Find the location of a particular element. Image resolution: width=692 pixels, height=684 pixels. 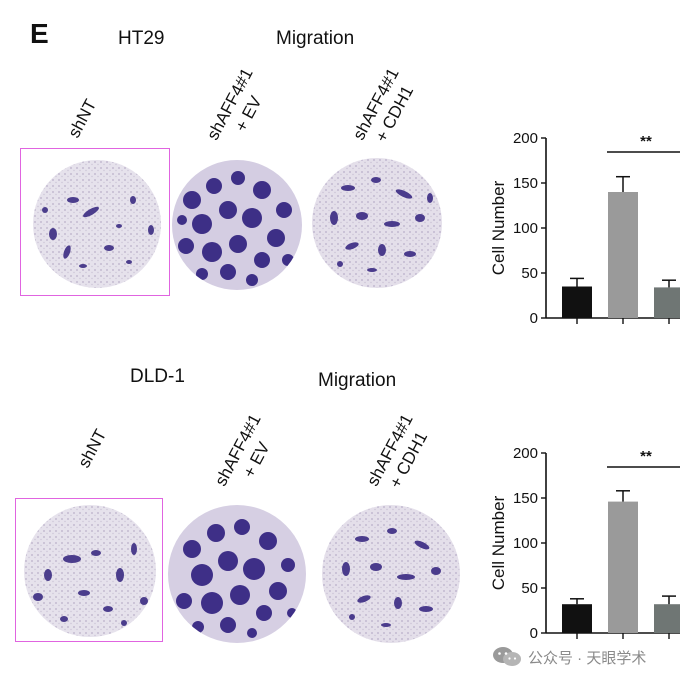

wechat-icon is located at coordinates (507, 656).